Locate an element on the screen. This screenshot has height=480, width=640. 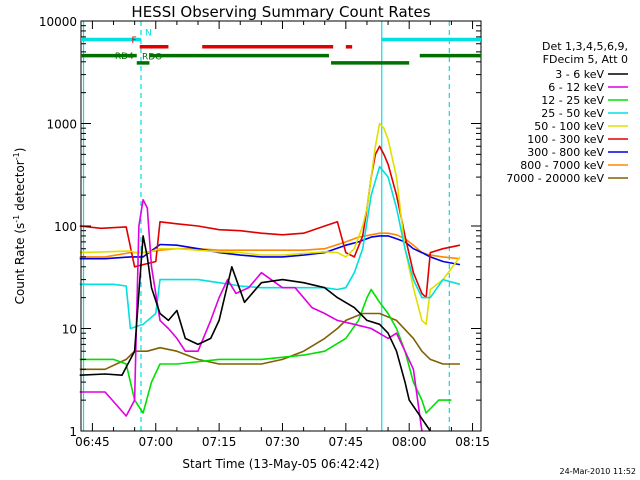
y-tick-label-3: 1000 is located at coordinates (61, 125).